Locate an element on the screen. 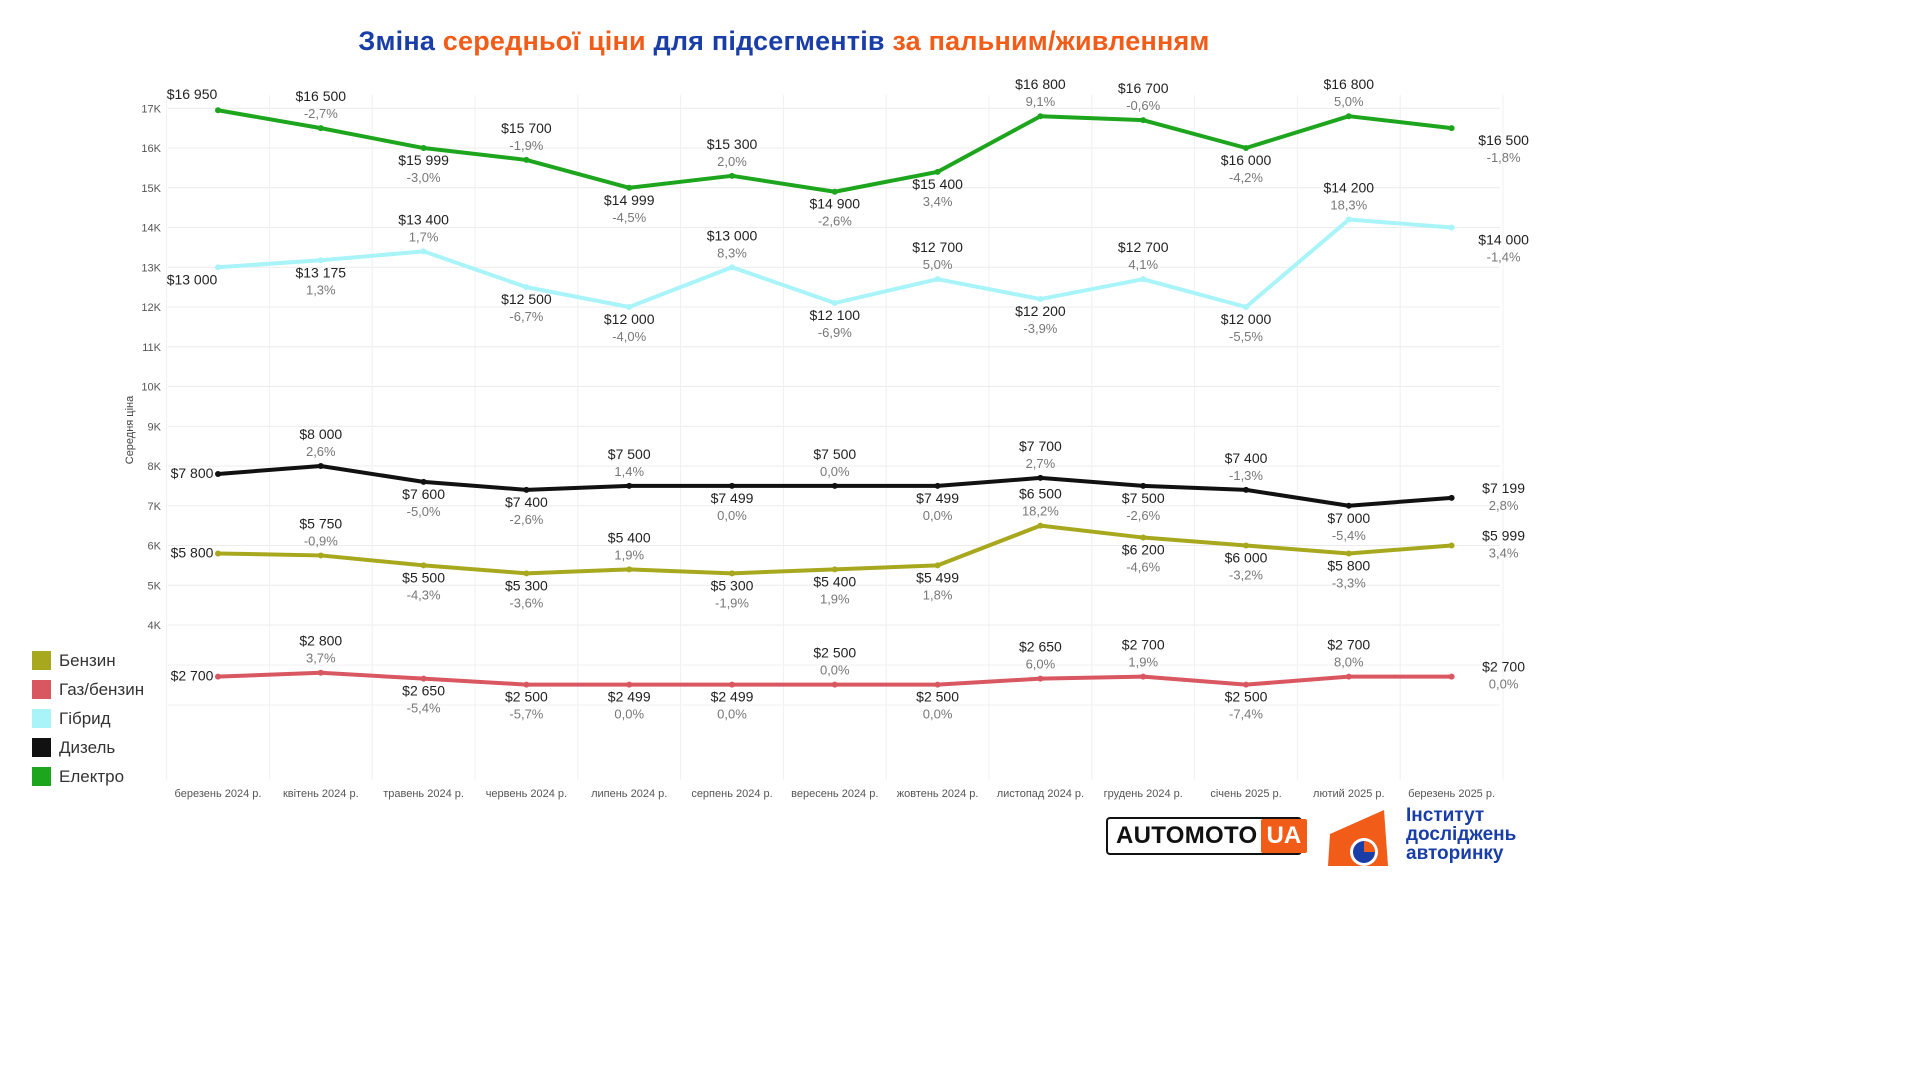 The image size is (1920, 1080). change-label: -3,2% is located at coordinates (1246, 575).